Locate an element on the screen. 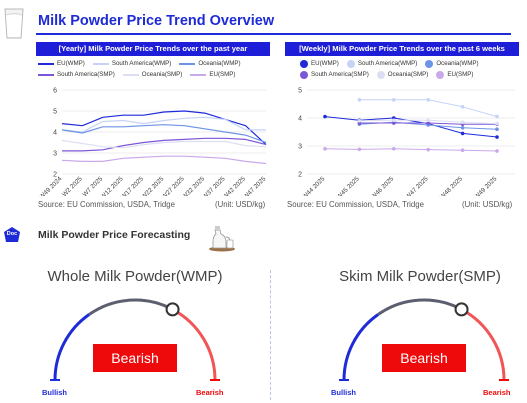  smp-gauge-title: Skim Milk Powder(SMP) is located at coordinates (420, 276).